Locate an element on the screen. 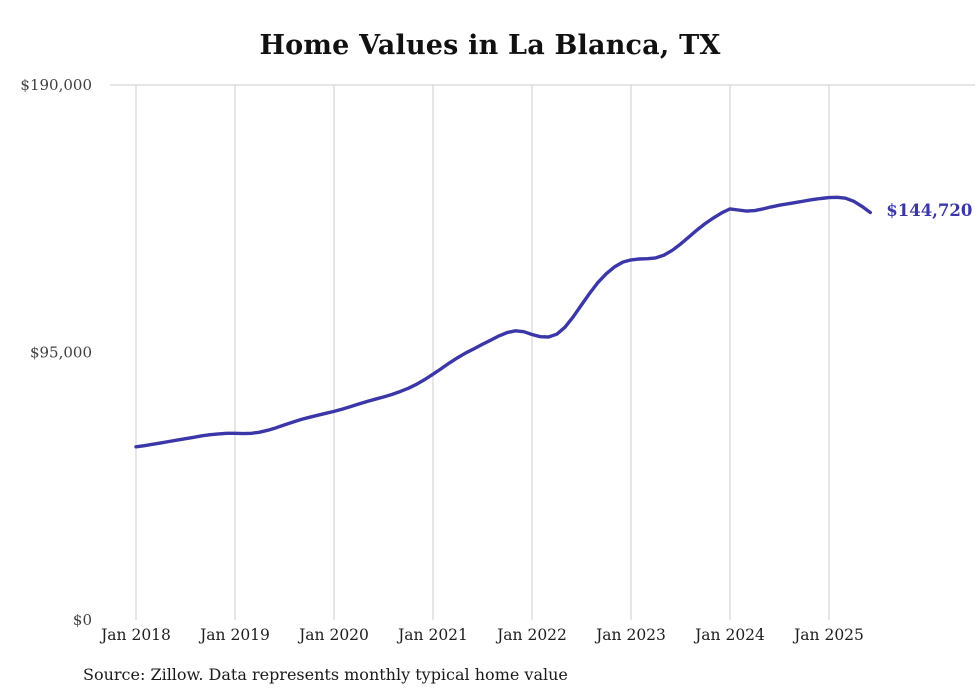 The width and height of the screenshot is (980, 699). x-axis-tick-label: Jan 2021 is located at coordinates (432, 635).